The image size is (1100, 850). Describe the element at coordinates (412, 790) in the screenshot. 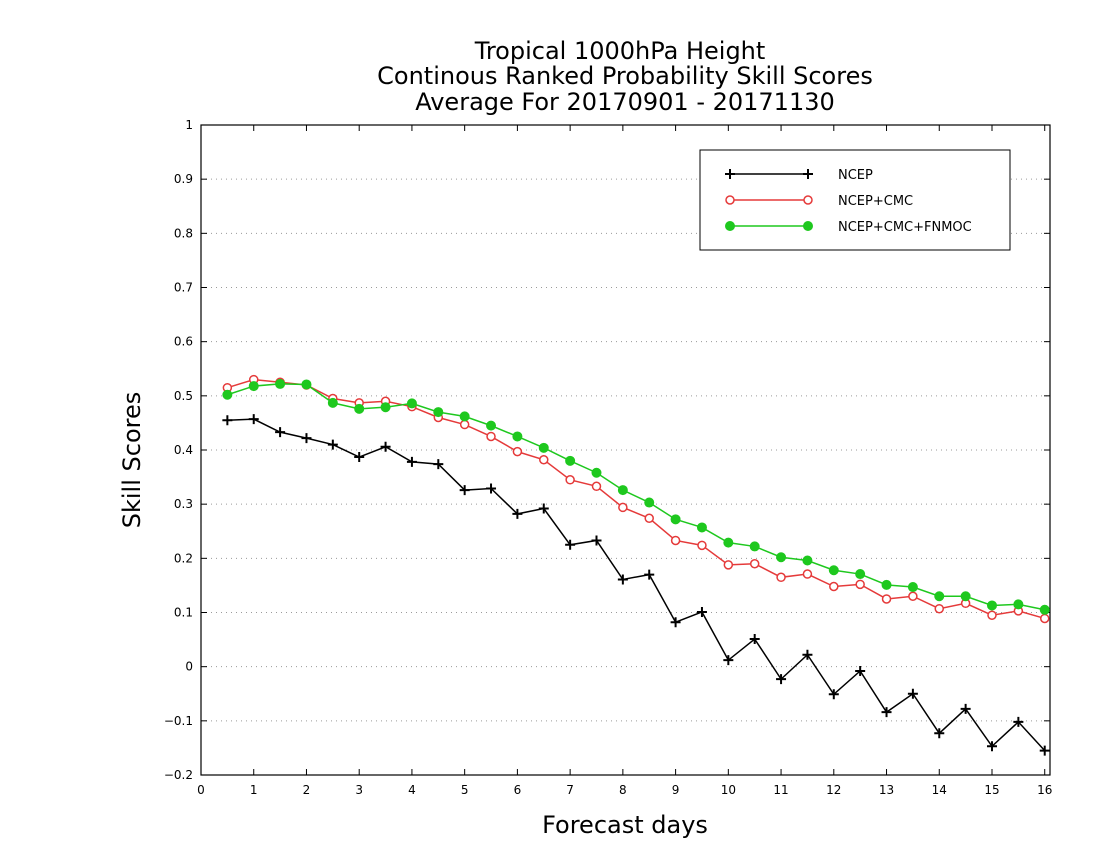

I see `x-tick-label: 4` at that location.